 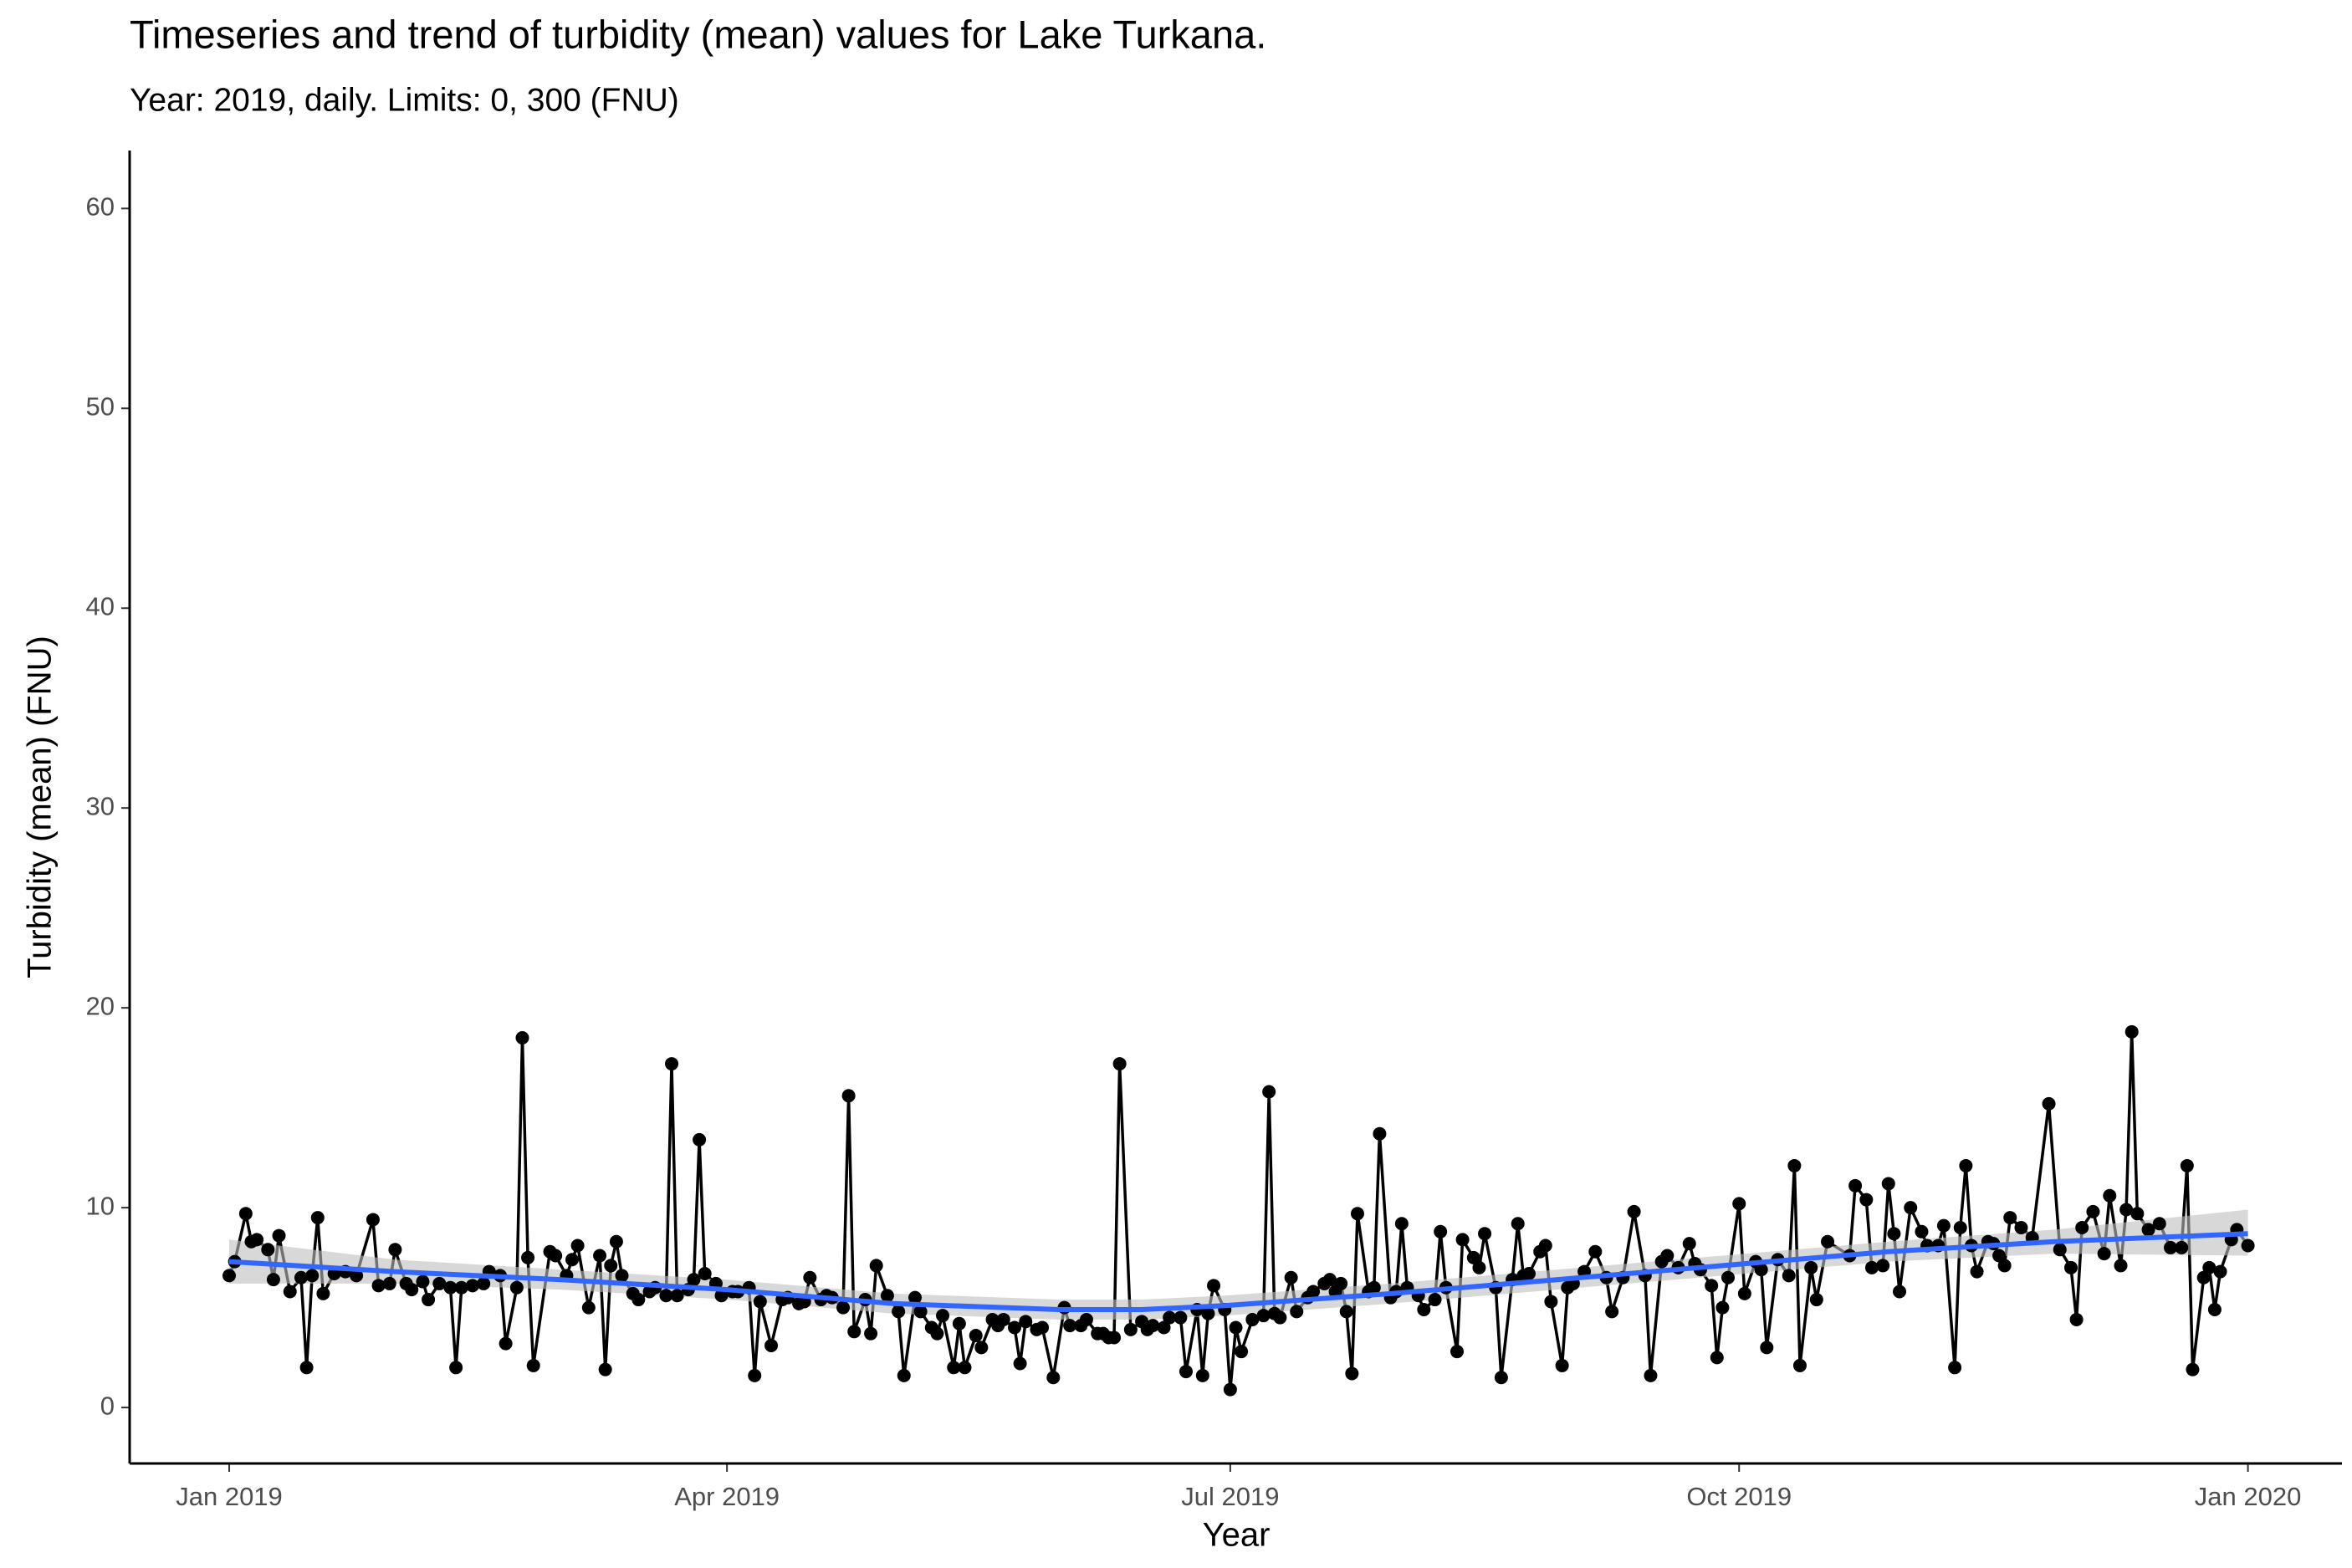 I want to click on y-tick-label: 40, so click(x=100, y=606).